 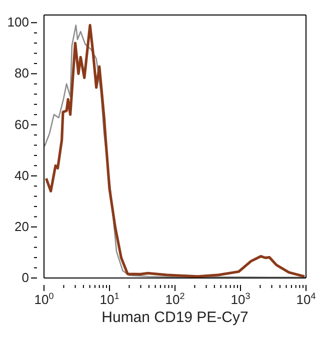 I want to click on x-tick-label: 10$^{0}$, so click(x=44, y=299).